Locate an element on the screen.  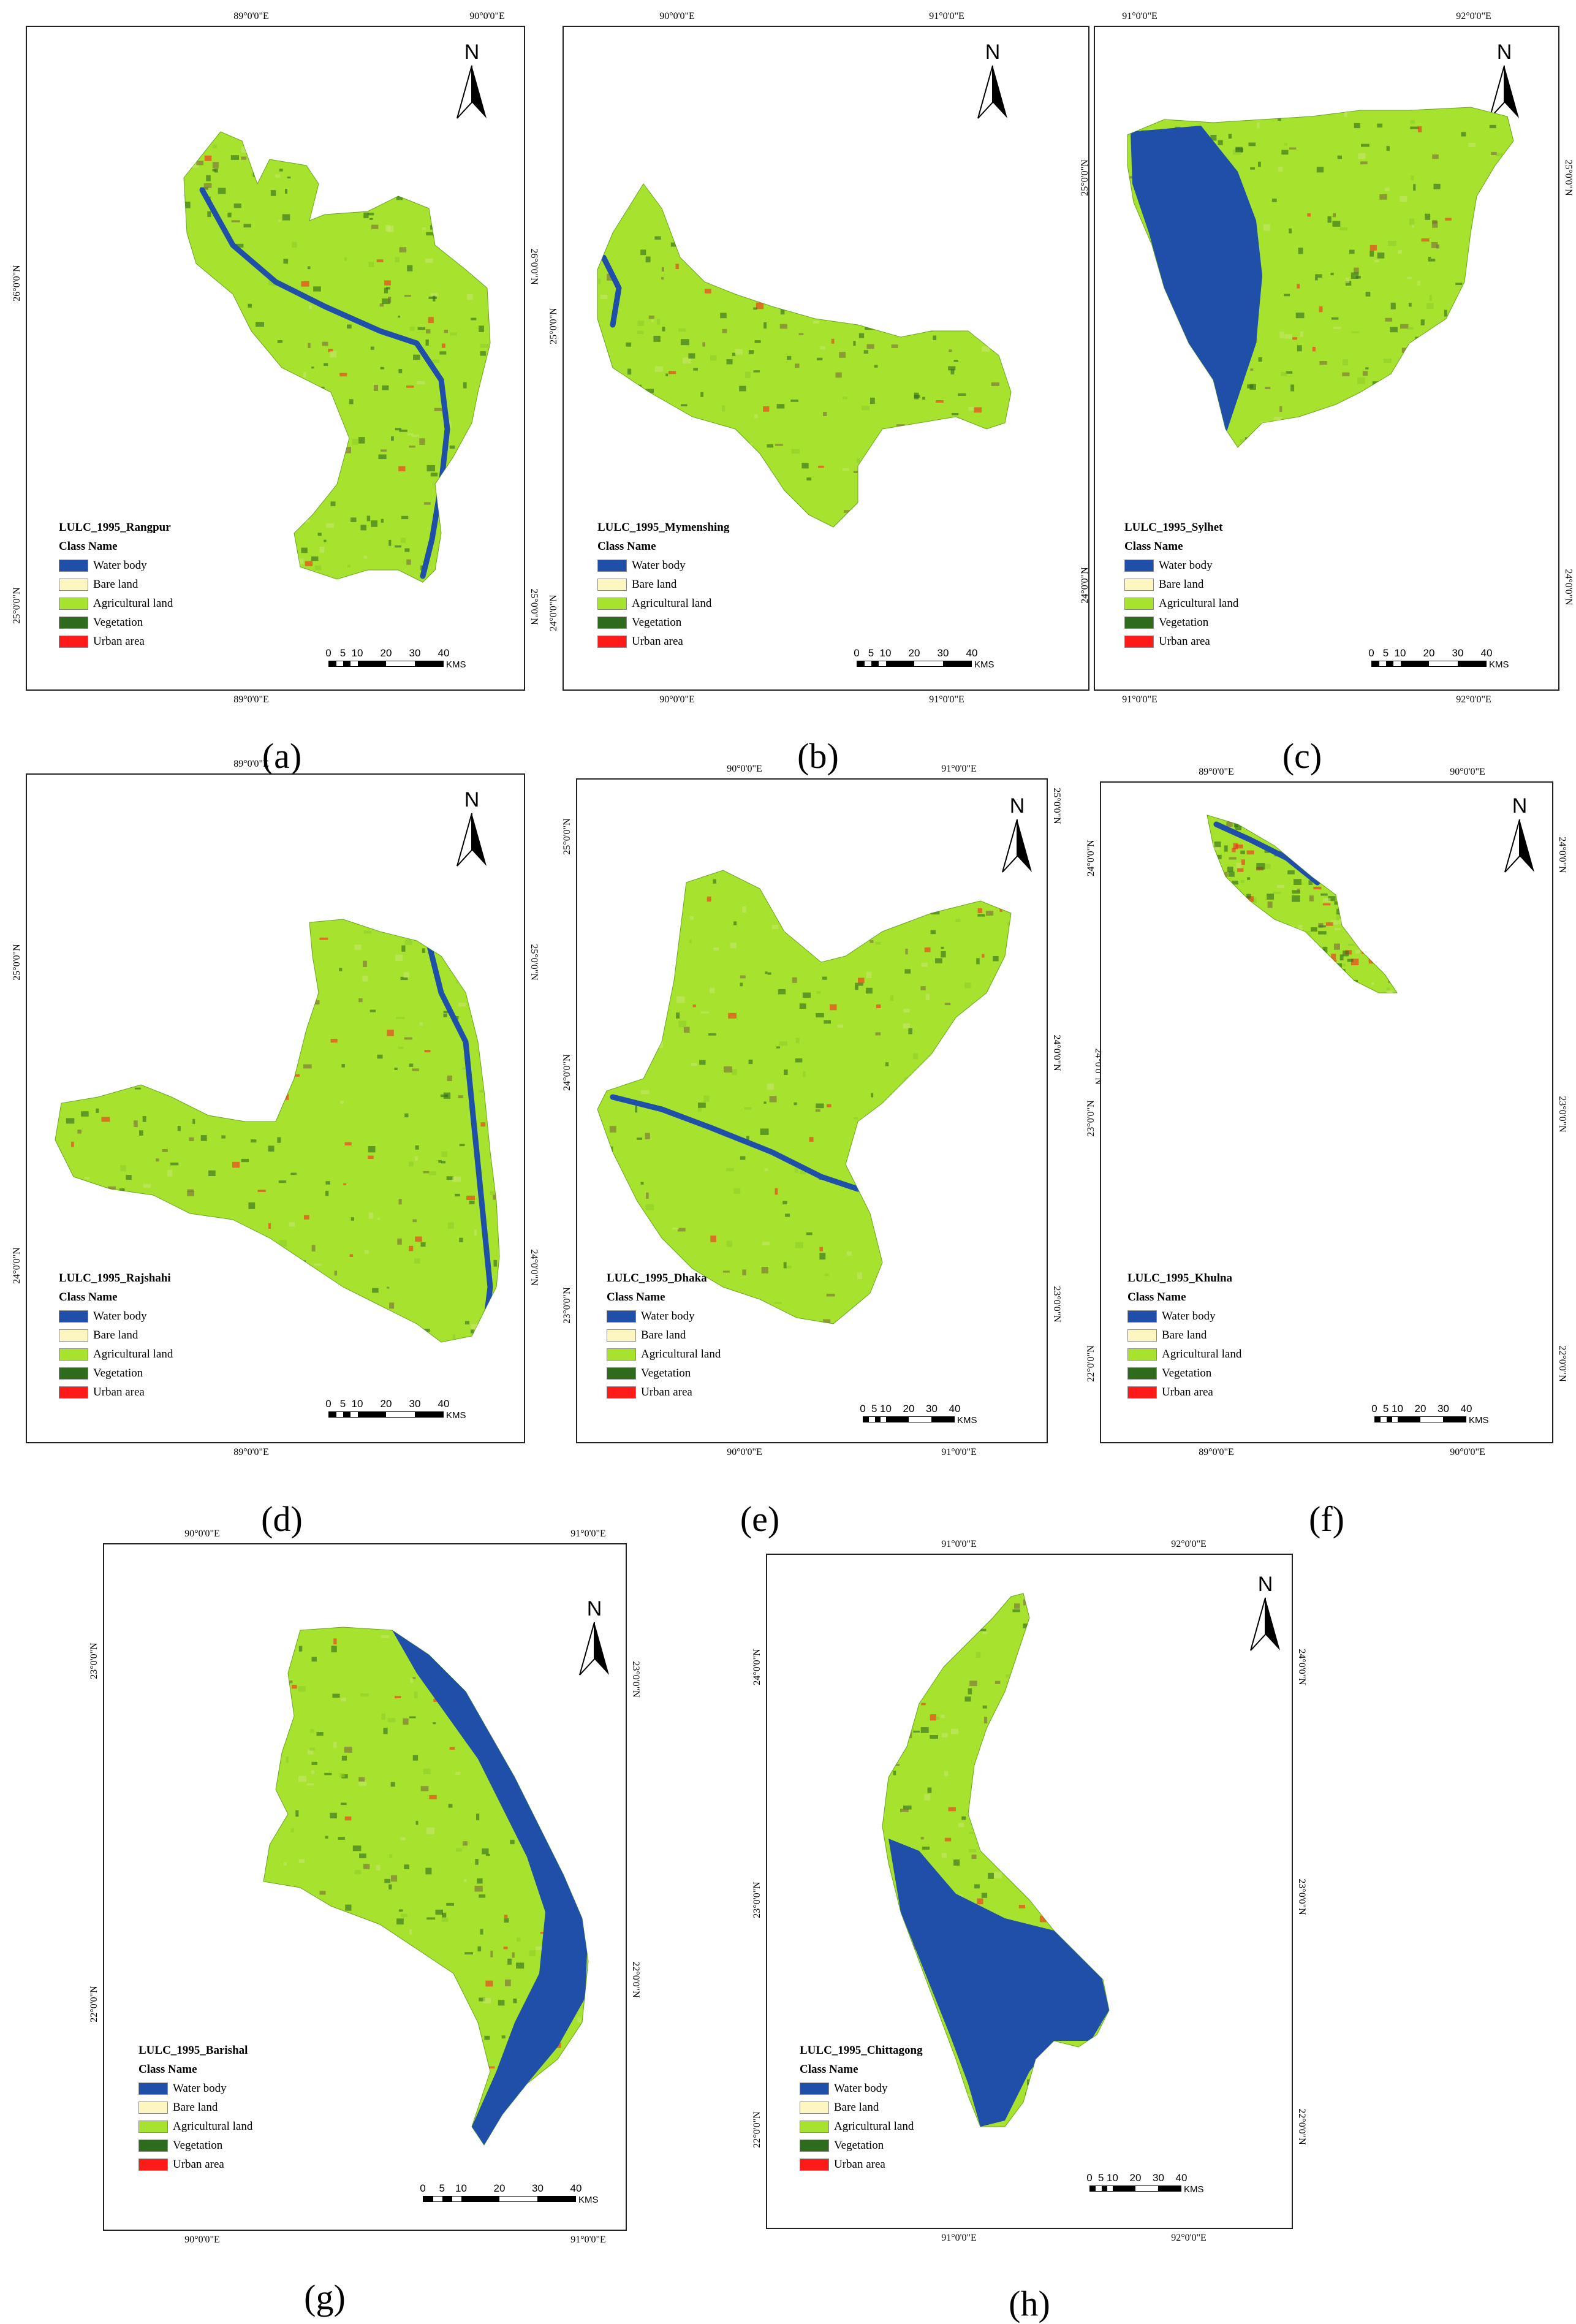
legend-label: Water body is located at coordinates (120, 565).